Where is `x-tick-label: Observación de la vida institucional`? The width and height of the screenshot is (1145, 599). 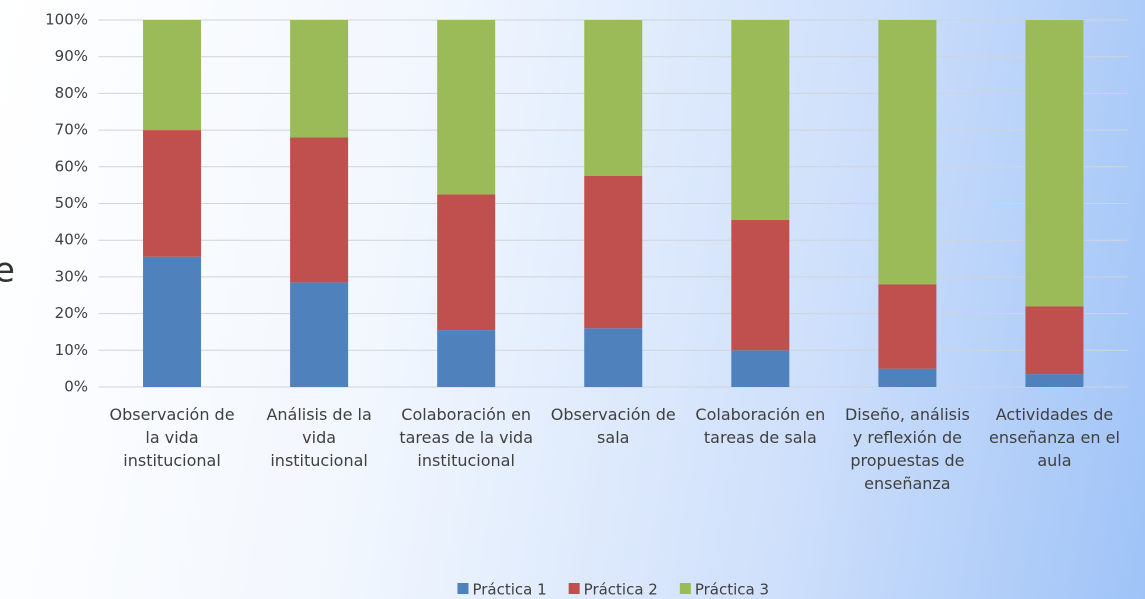 x-tick-label: Observación de la vida institucional is located at coordinates (172, 437).